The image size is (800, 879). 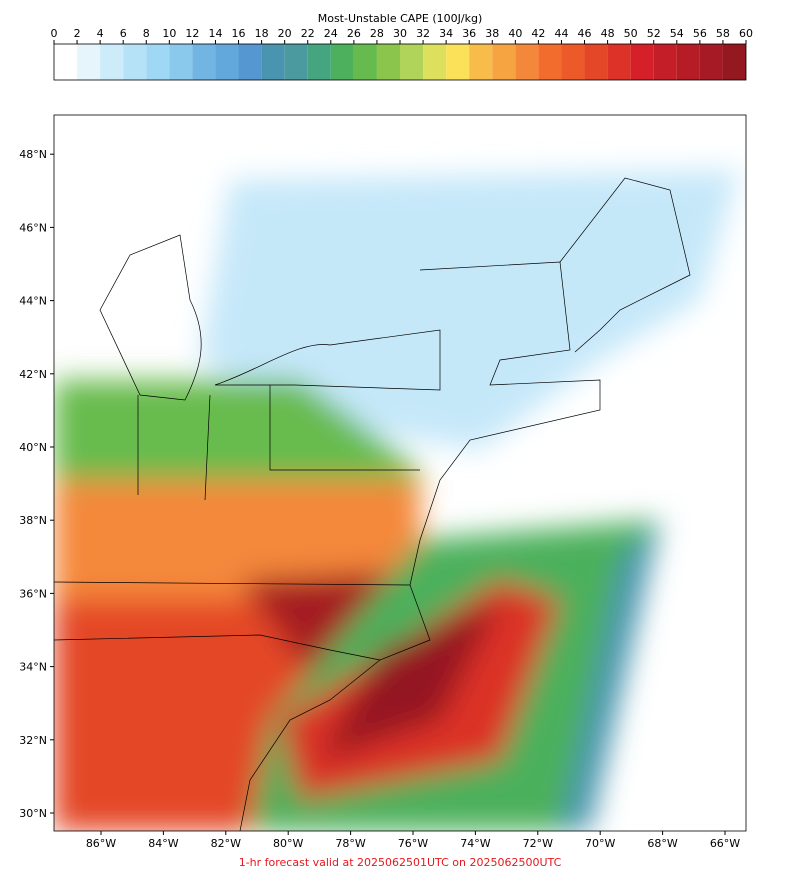 I want to click on colorbar, so click(x=400, y=62).